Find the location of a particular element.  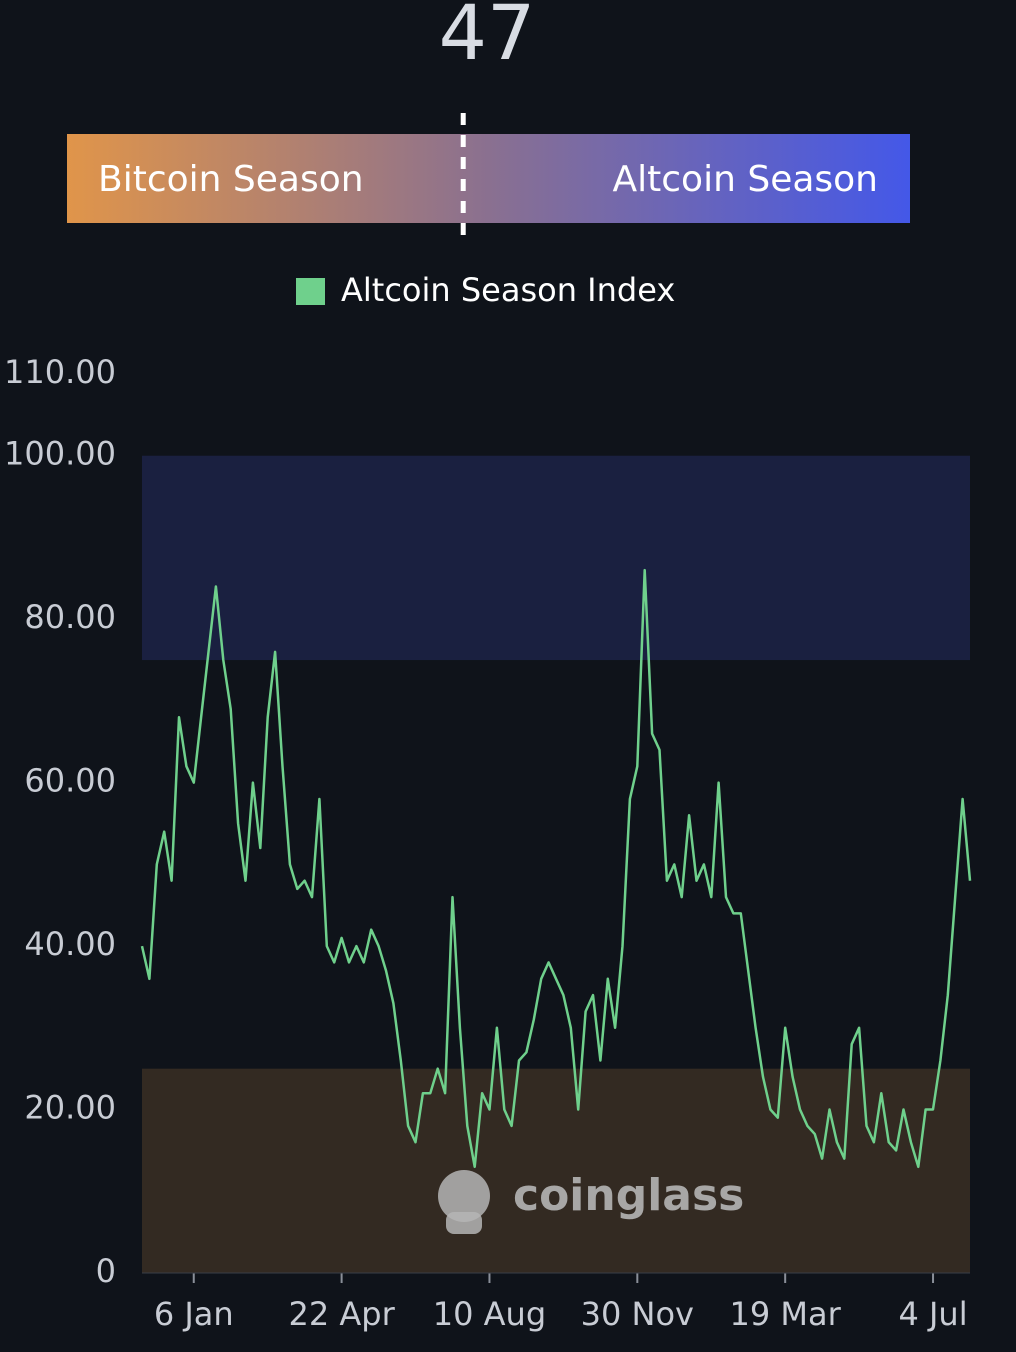

legend-swatch is located at coordinates (310, 291).